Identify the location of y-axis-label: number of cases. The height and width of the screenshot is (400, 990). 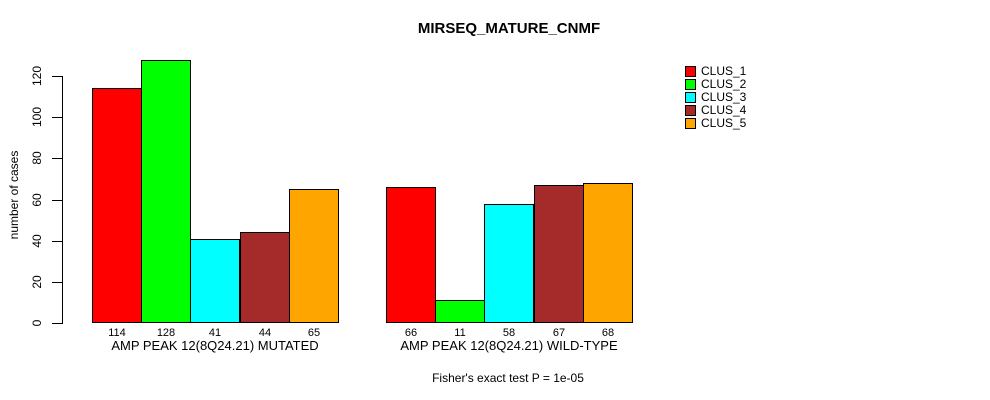
(14, 195).